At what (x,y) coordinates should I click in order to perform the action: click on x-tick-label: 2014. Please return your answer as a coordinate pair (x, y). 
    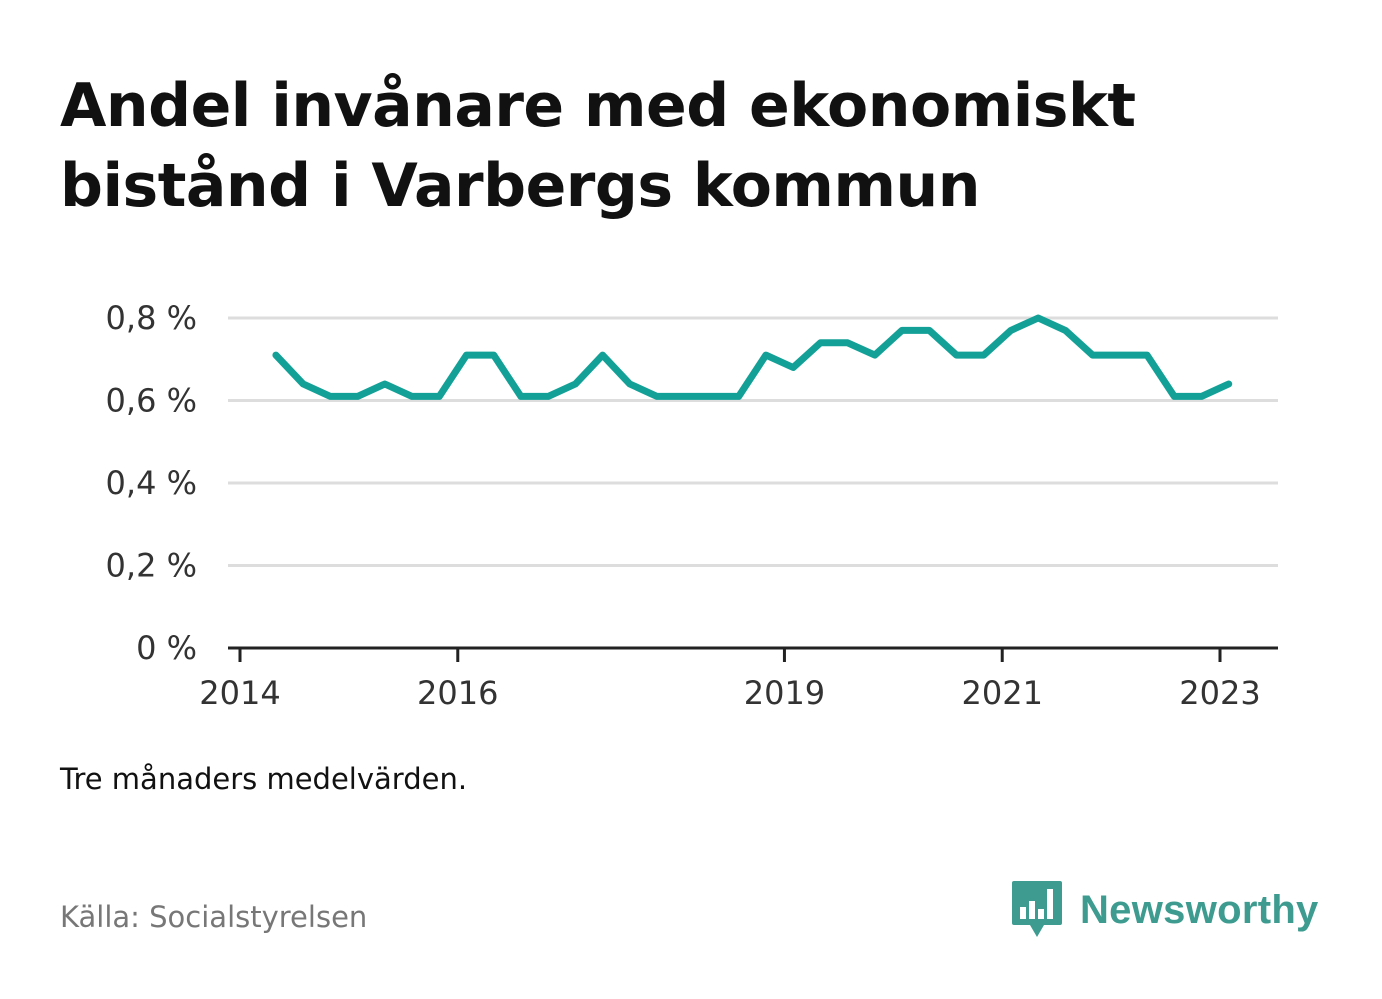
    Looking at the image, I should click on (239, 693).